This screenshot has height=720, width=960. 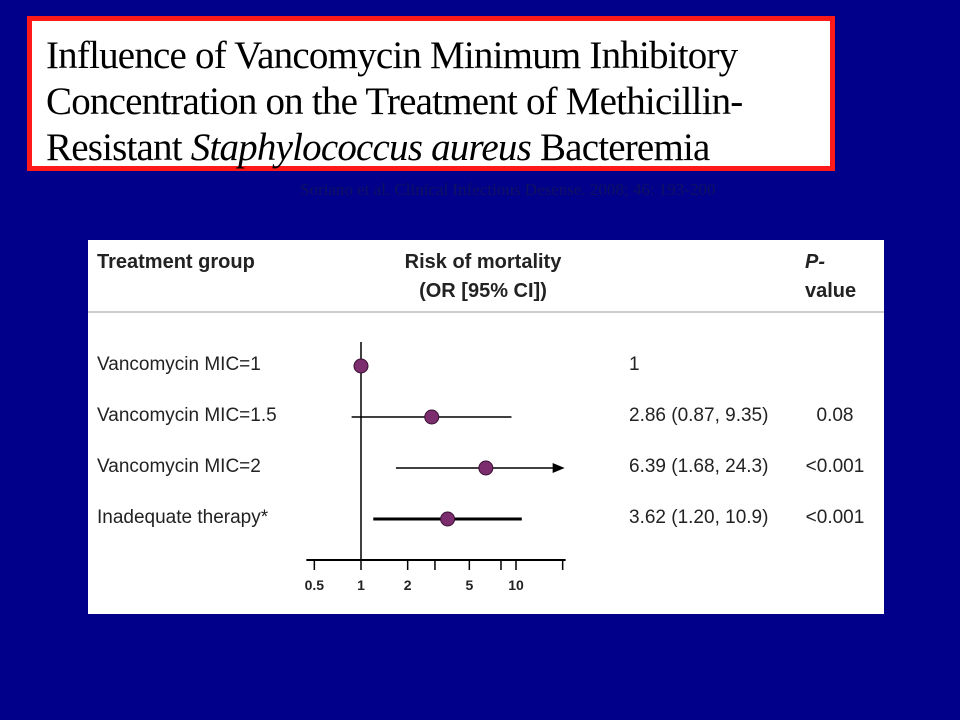 I want to click on or-value-1: 2.86 (0.87, 9.35), so click(x=699, y=415).